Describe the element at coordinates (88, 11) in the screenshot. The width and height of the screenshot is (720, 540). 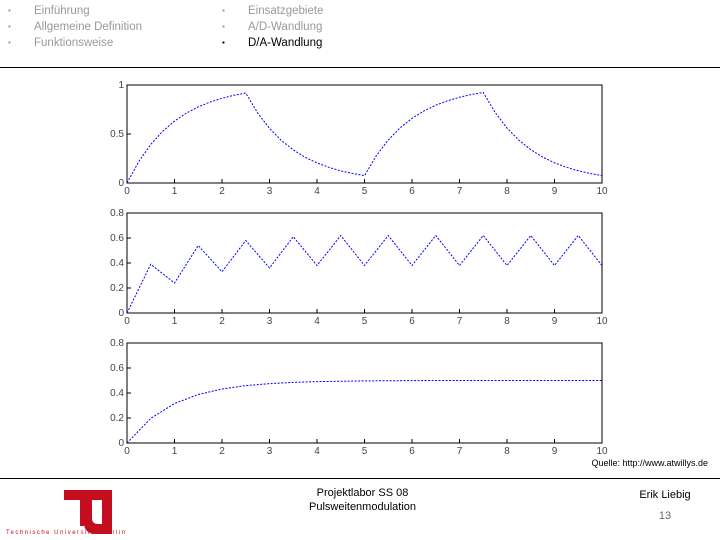
I see `nav-item: Einführung` at that location.